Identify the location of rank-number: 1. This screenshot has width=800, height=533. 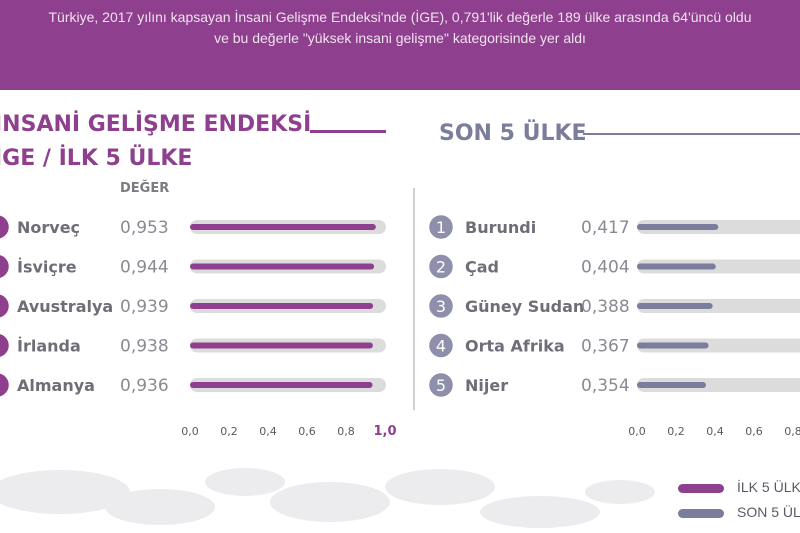
(441, 227).